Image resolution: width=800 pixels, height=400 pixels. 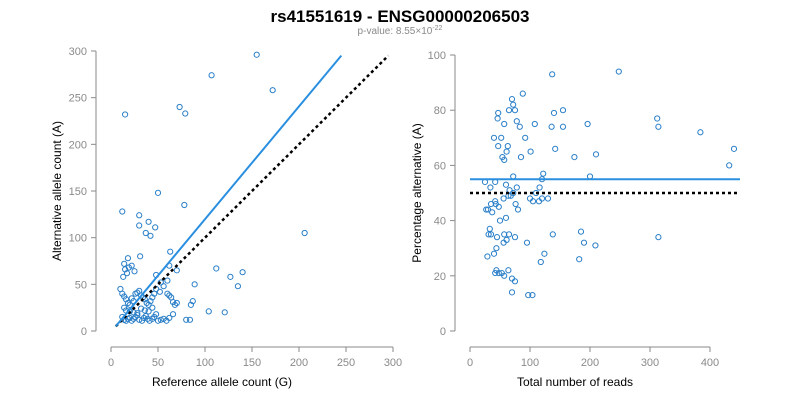 What do you see at coordinates (78, 99) in the screenshot?
I see `left-y-tick-label: 250` at bounding box center [78, 99].